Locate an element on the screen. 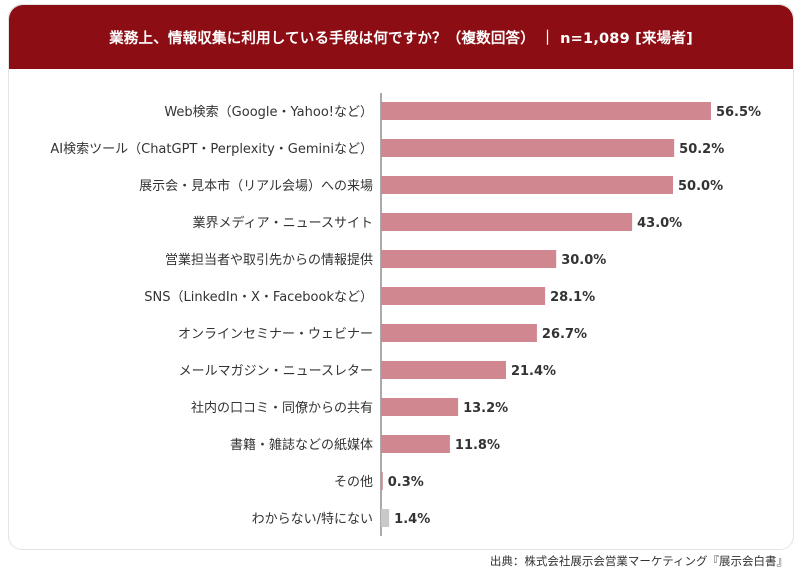  category-label: 書籍・雑誌などの紙媒体 is located at coordinates (301, 445).